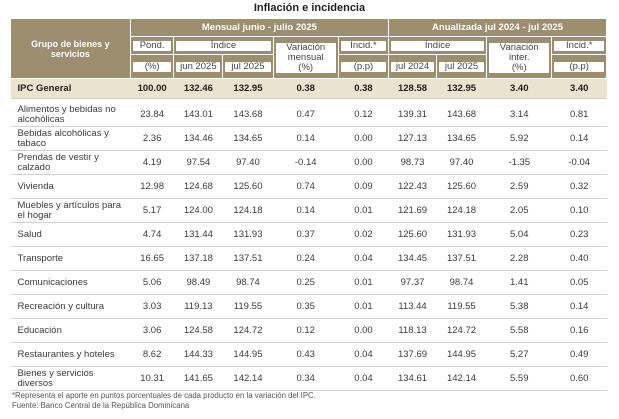  Describe the element at coordinates (198, 234) in the screenshot. I see `cell-jun: 131.44` at that location.